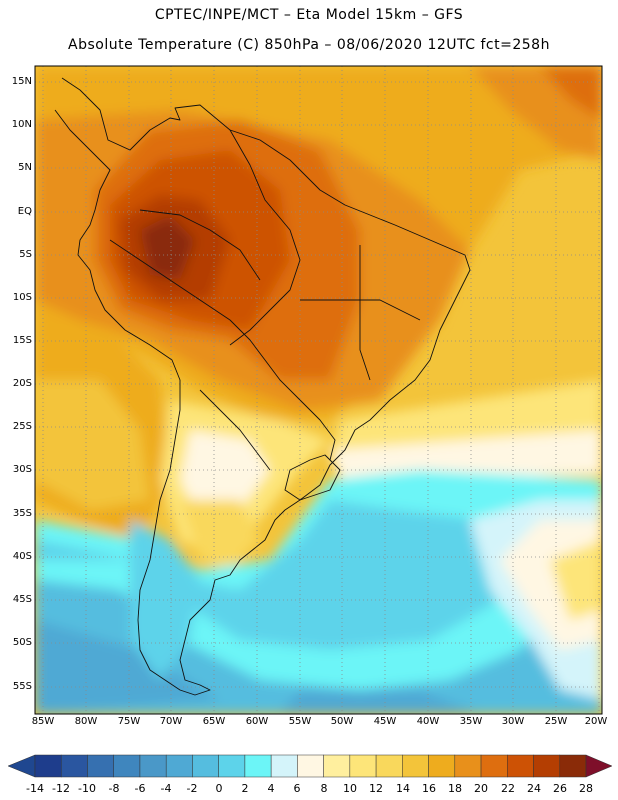 This screenshot has width=618, height=800. What do you see at coordinates (219, 788) in the screenshot?
I see `colorbar-label: 0` at bounding box center [219, 788].